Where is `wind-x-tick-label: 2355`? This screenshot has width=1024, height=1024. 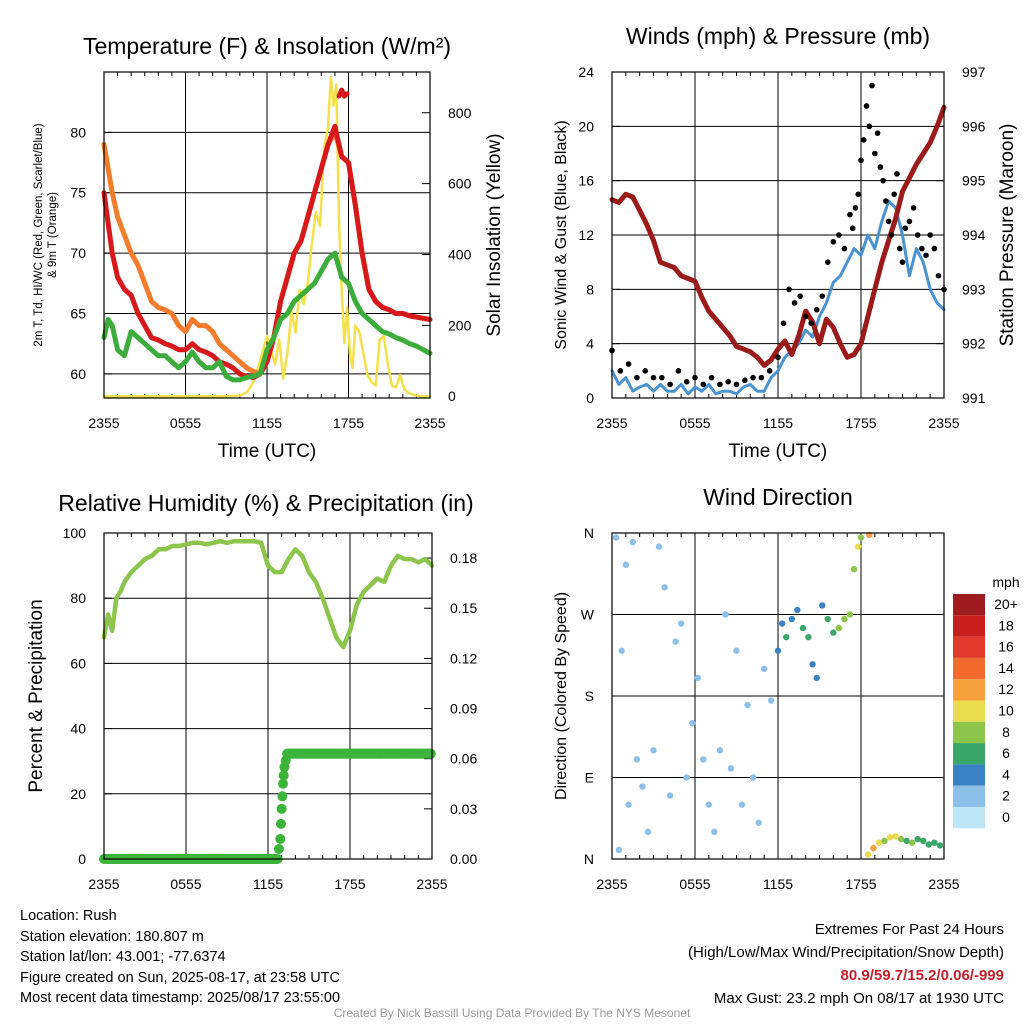 wind-x-tick-label: 2355 is located at coordinates (611, 423).